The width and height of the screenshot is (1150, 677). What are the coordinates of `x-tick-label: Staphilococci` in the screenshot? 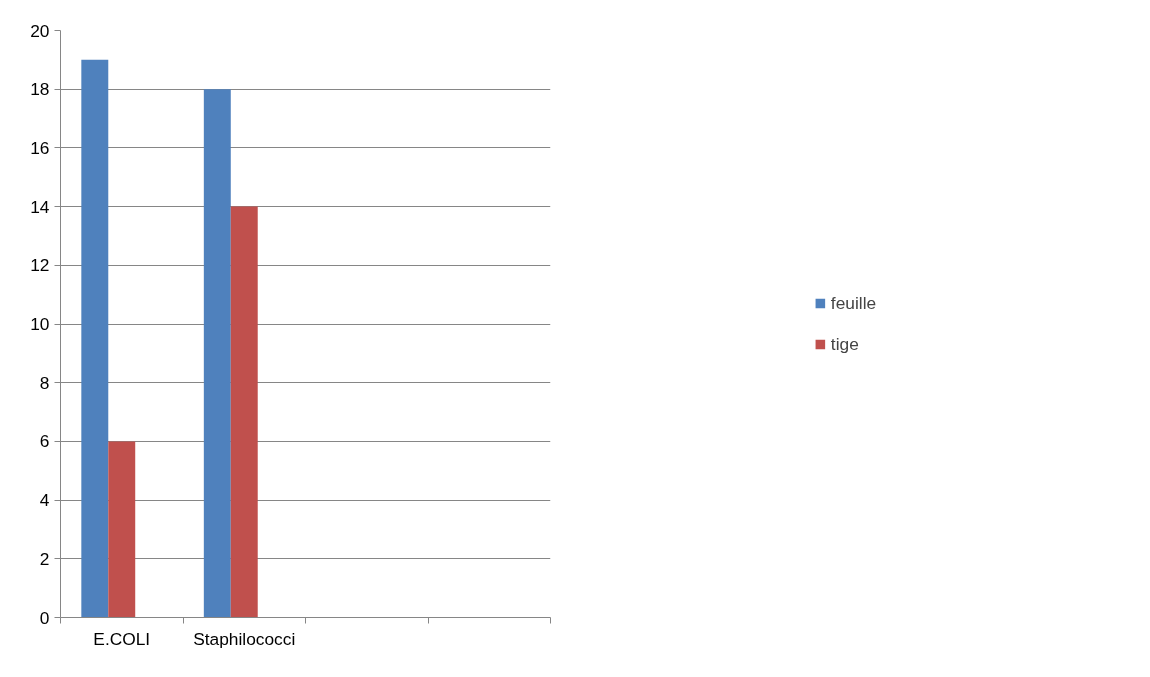 It's located at (244, 638).